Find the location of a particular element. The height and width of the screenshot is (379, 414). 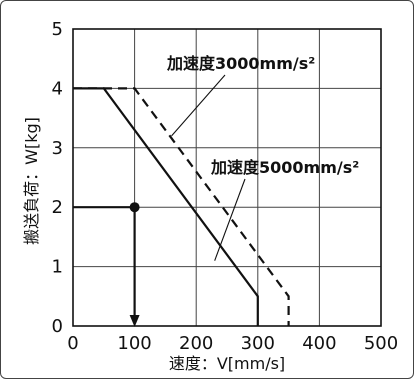

x-tick-label: 100 is located at coordinates (134, 343).